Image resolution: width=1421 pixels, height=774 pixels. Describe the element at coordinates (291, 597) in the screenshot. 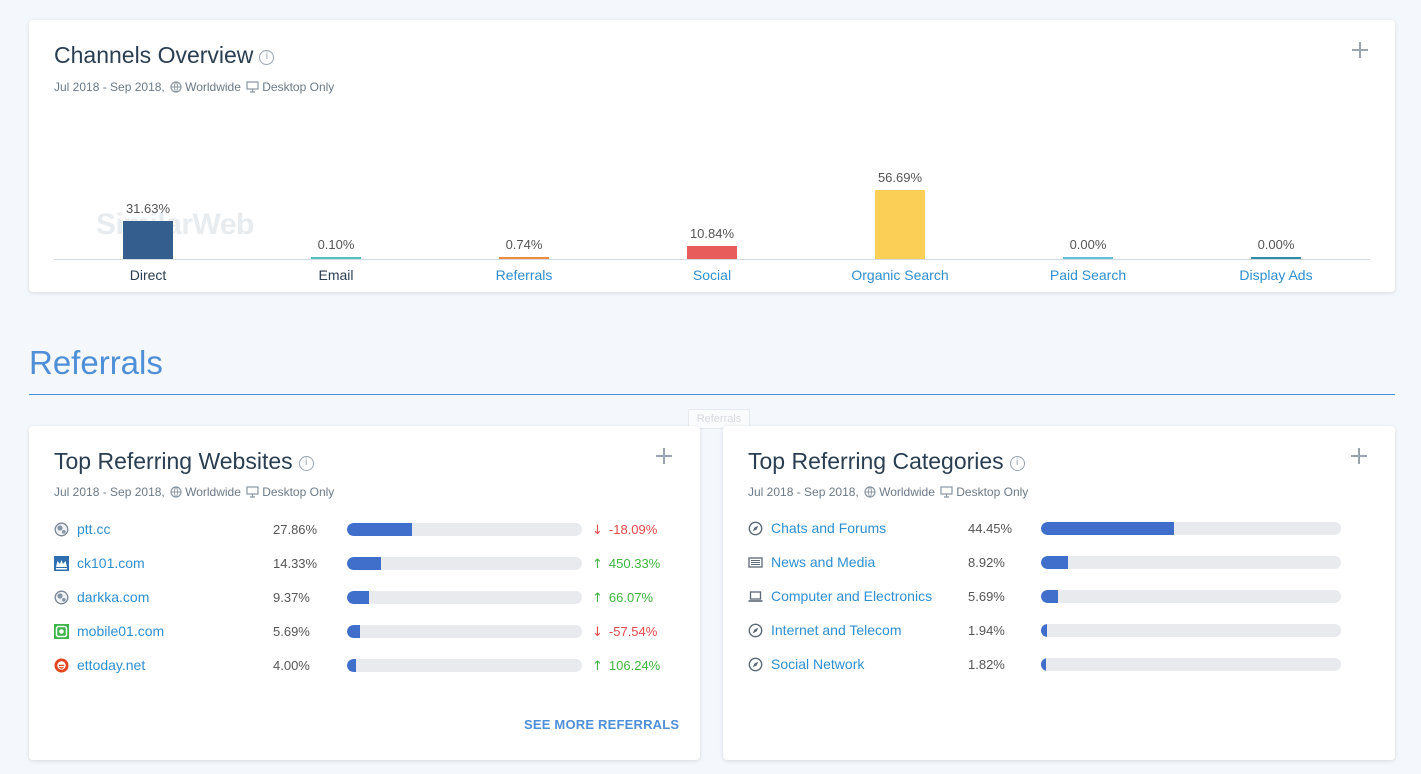

I see `referring-site-row-percentage: 9.37%` at that location.